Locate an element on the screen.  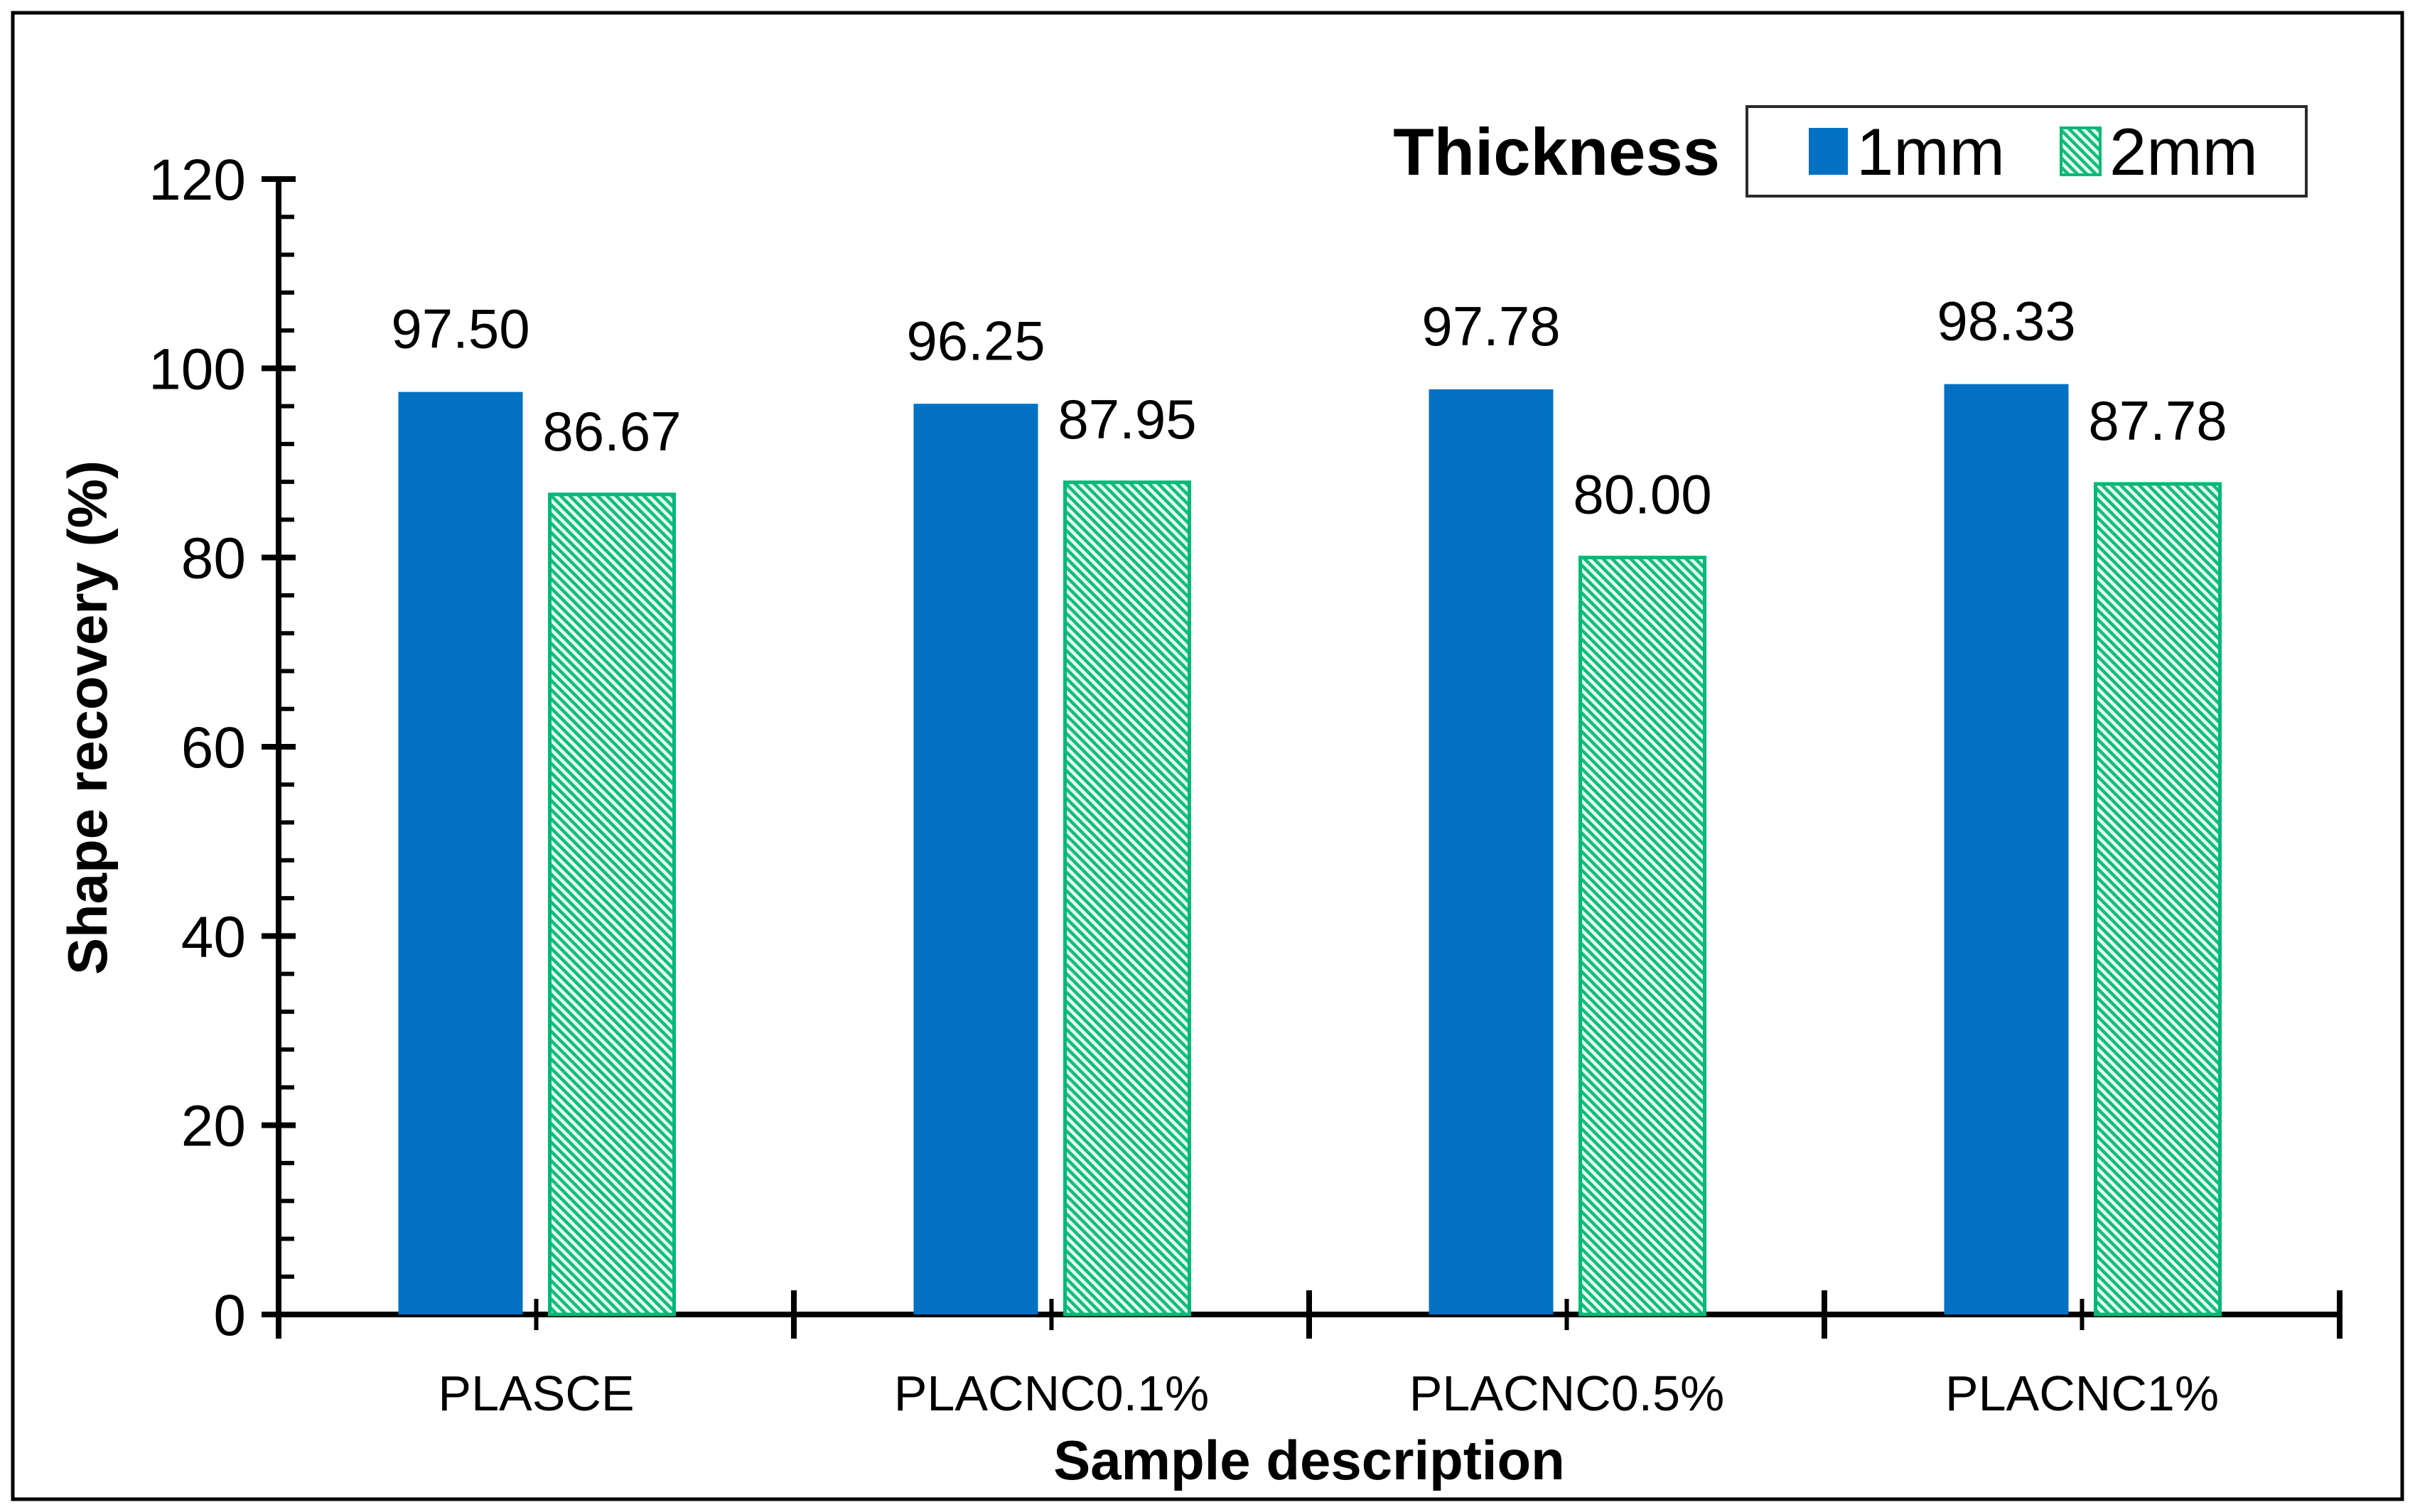
bar-value-2mm: 86.67 is located at coordinates (611, 431).